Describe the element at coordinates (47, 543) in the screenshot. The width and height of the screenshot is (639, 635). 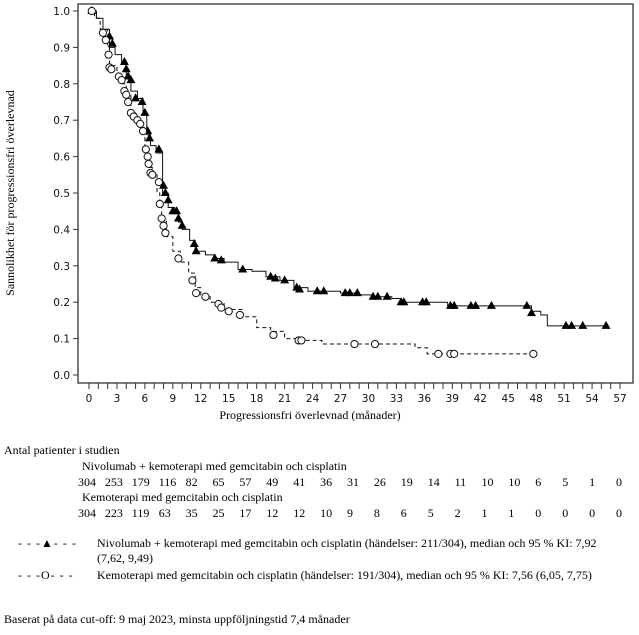
I see `triangle-marker-icon: - - -▲- - -` at that location.